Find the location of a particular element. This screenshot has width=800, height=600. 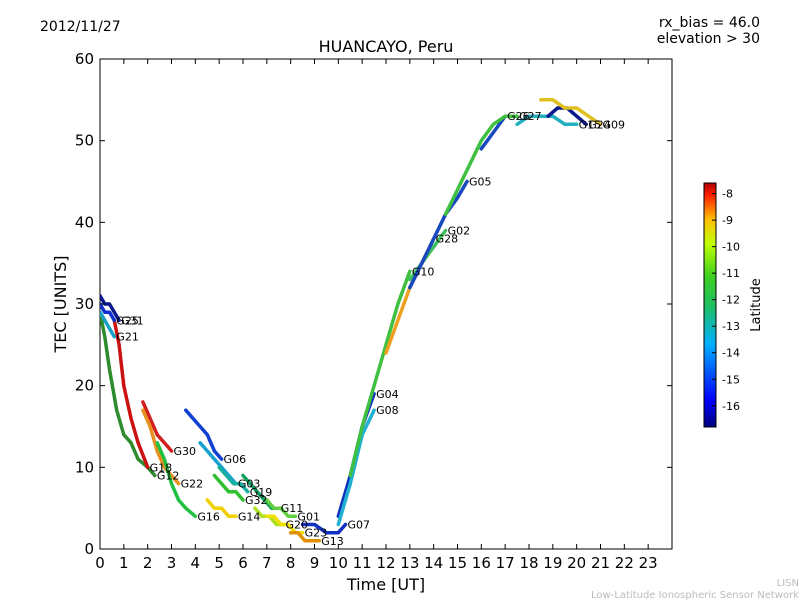

series-line-g31 is located at coordinates (110, 308).